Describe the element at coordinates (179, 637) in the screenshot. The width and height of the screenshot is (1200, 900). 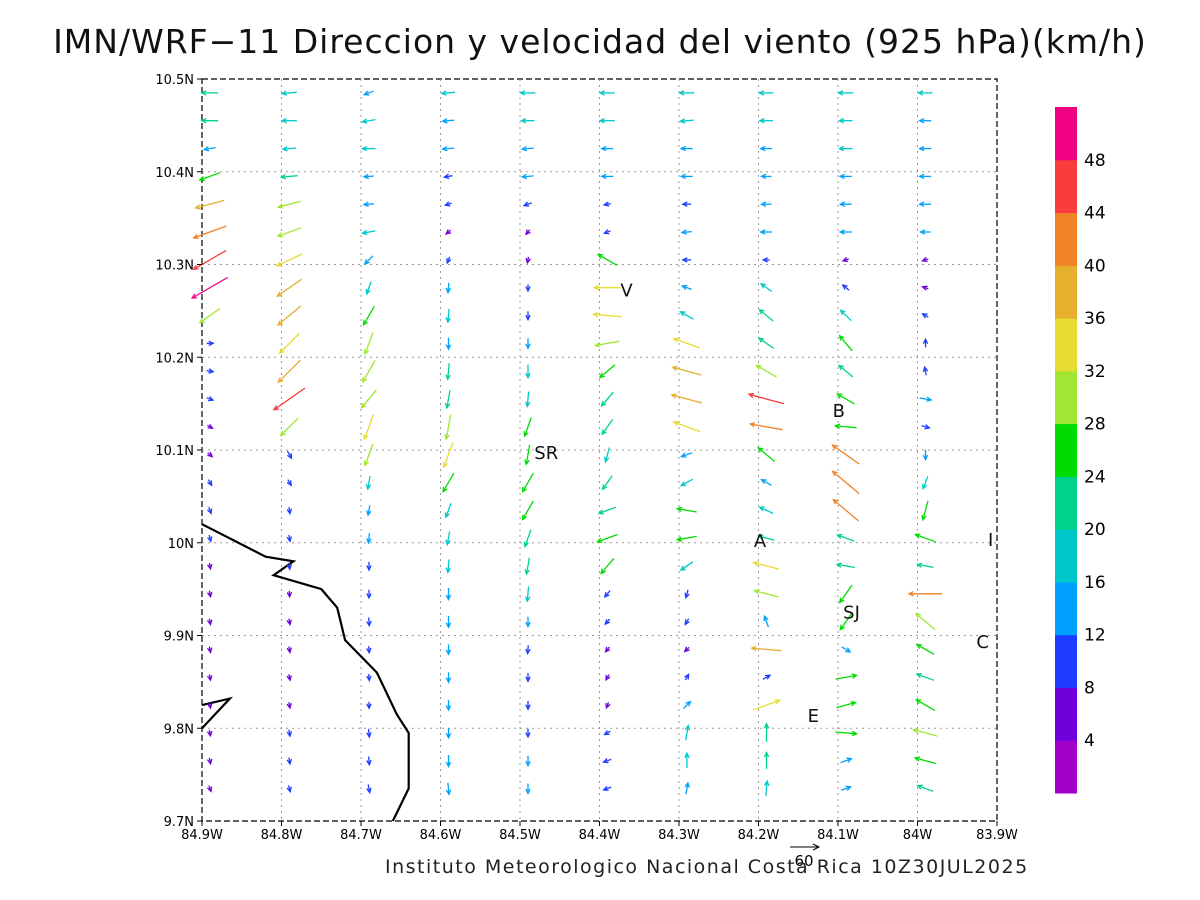
I see `y-tick-label: 9.9N` at that location.